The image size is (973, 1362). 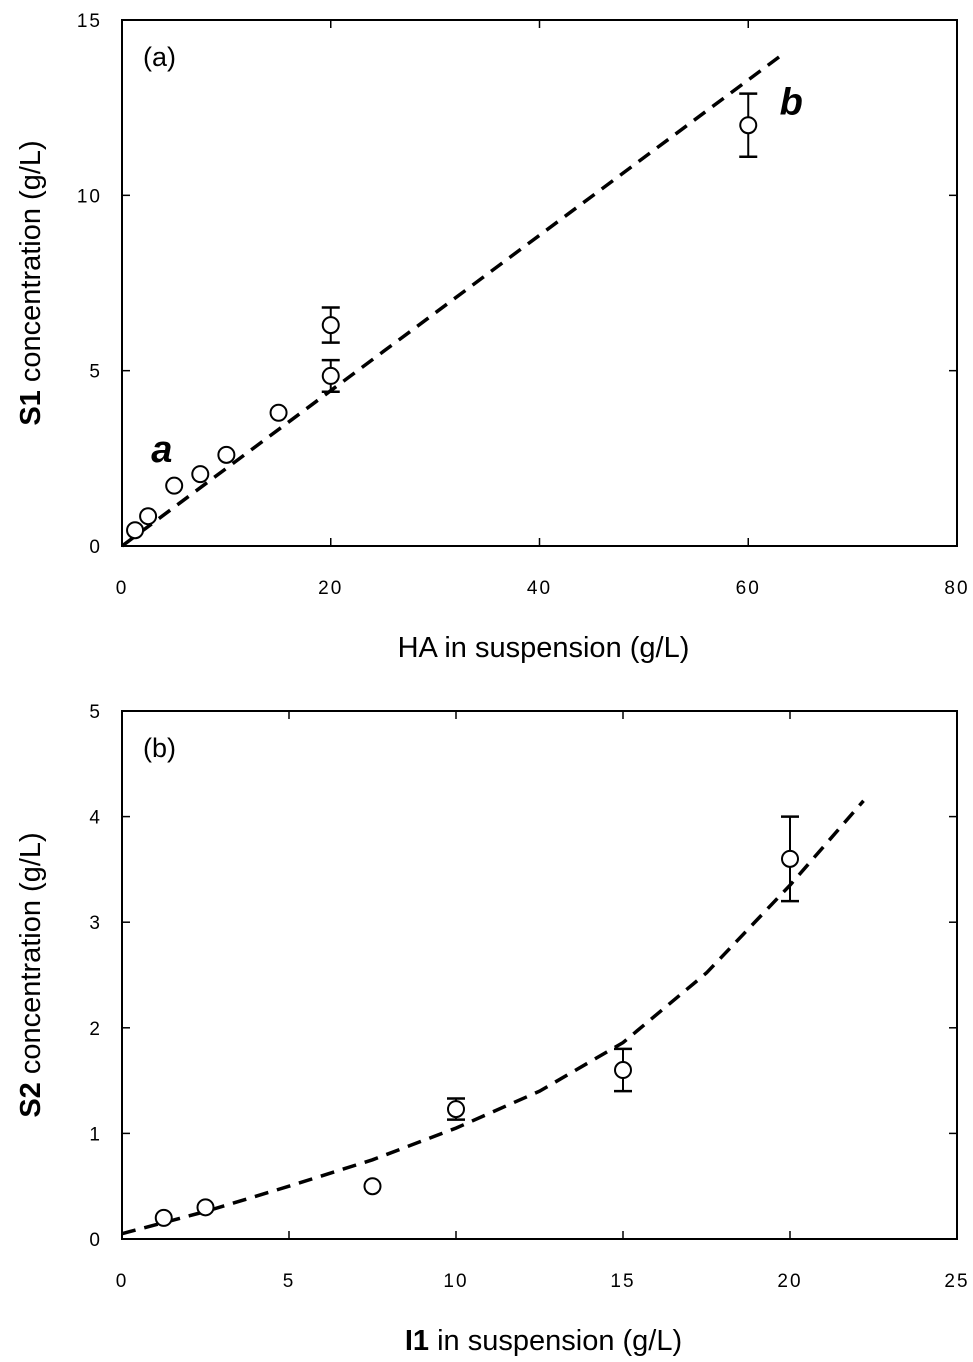 I want to click on y-tick-label: 3, so click(x=95, y=923).